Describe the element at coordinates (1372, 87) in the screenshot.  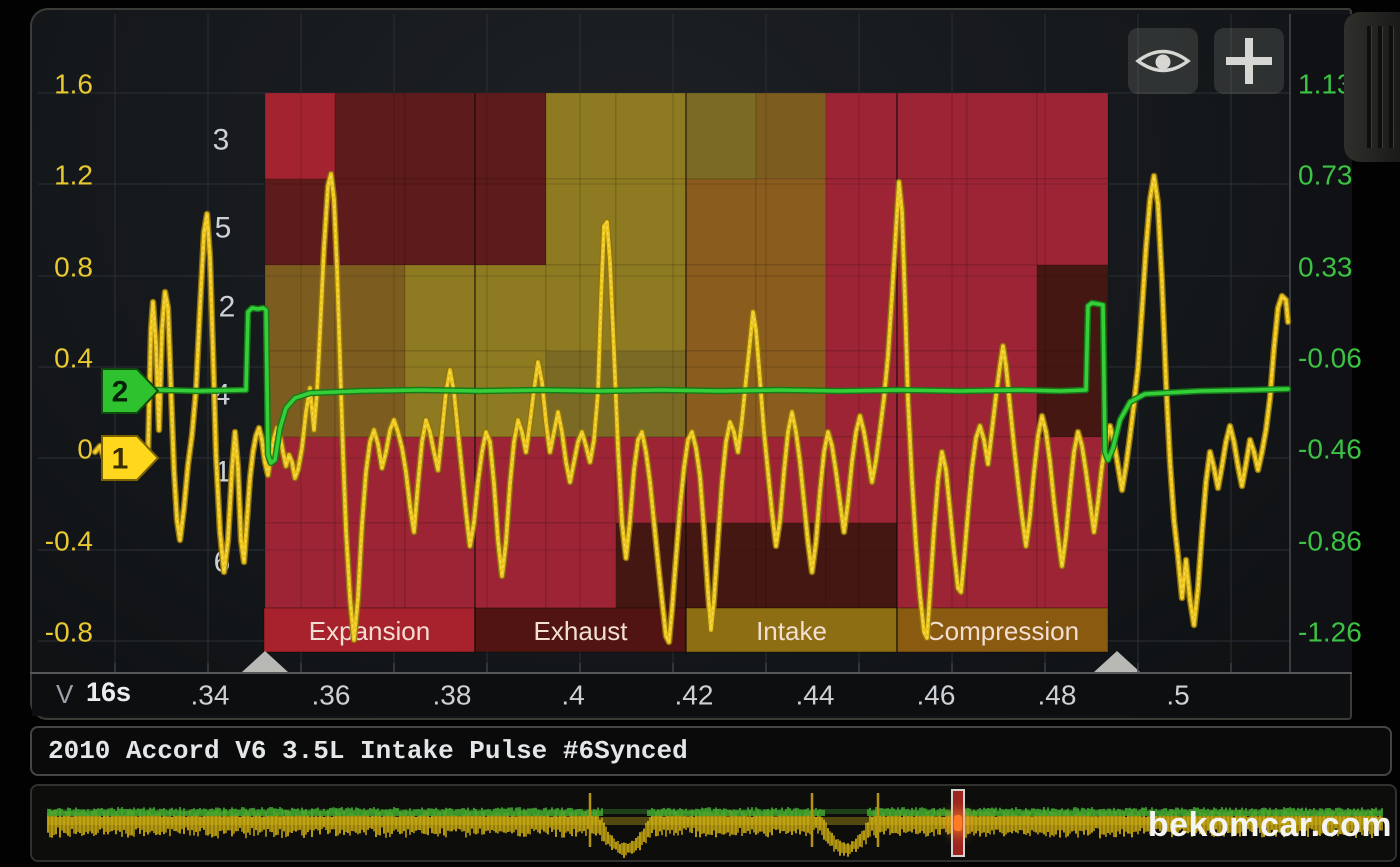
I see `side-grip-handle` at that location.